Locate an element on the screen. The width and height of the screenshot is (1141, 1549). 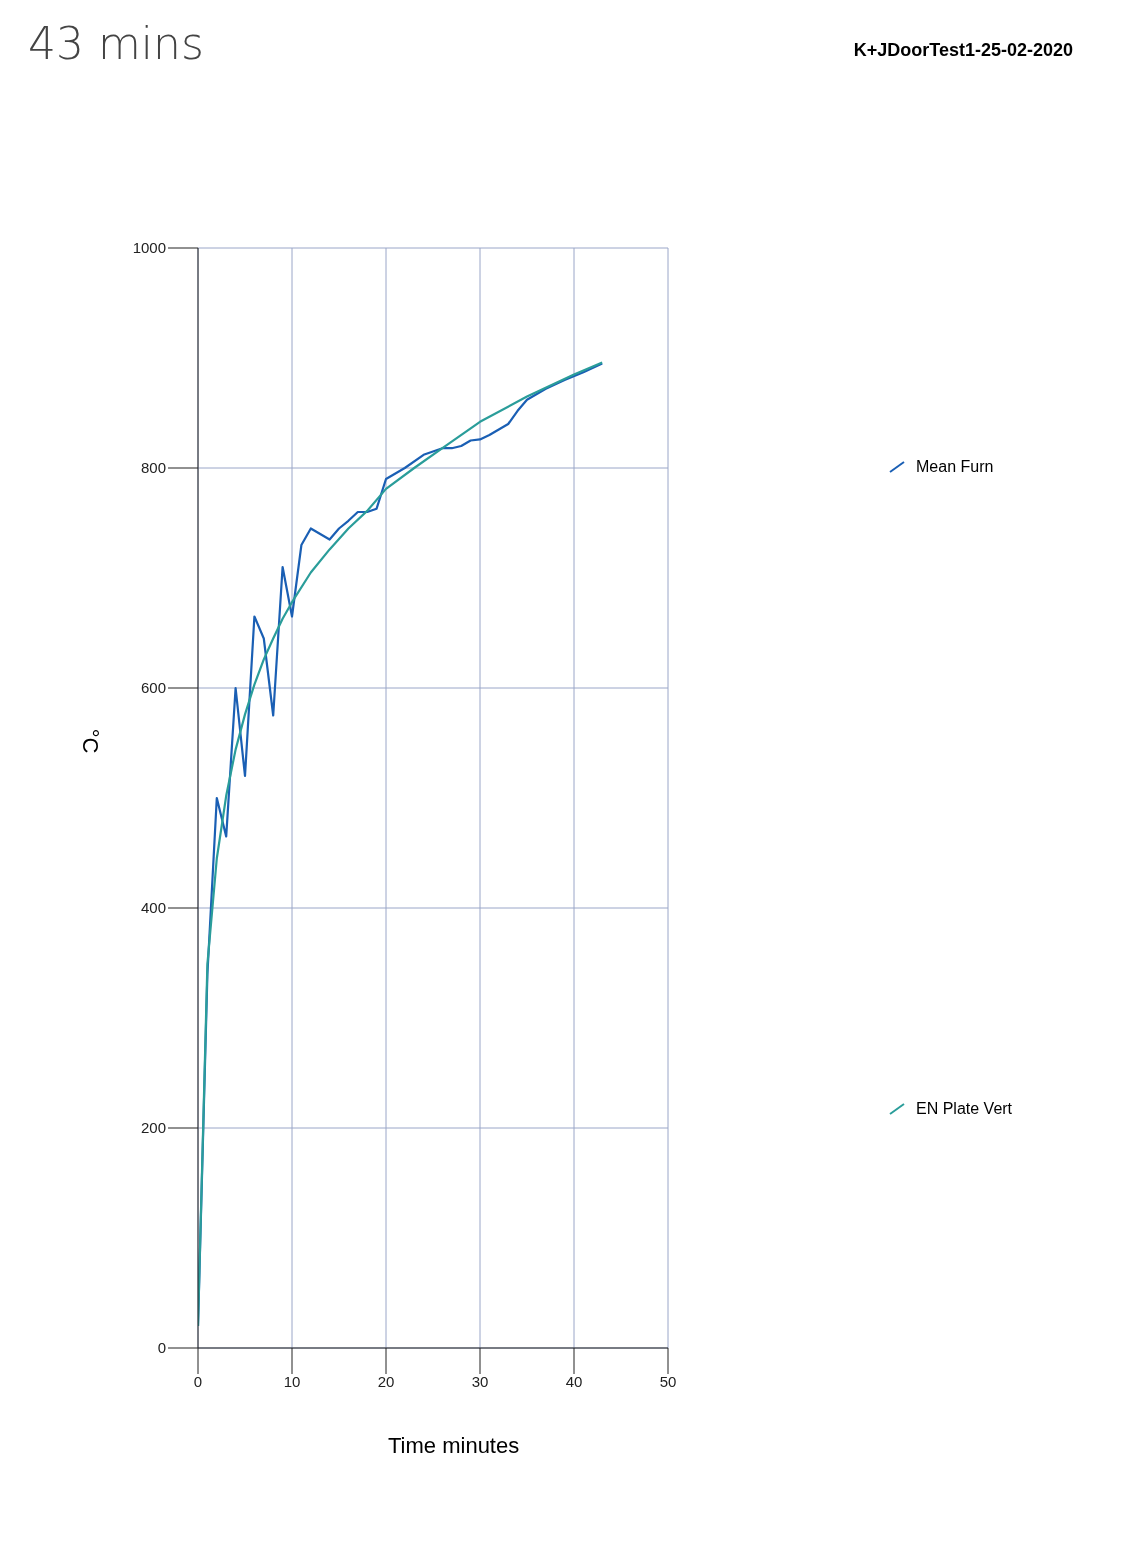
x-tick-label: 0 is located at coordinates (198, 1381).